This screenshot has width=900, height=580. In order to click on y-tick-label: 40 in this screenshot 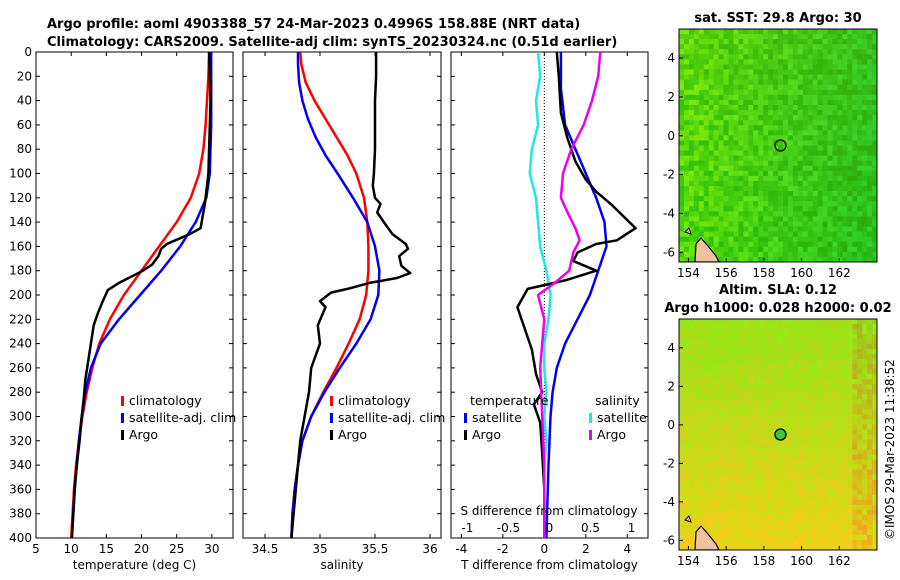, I will do `click(24, 101)`.